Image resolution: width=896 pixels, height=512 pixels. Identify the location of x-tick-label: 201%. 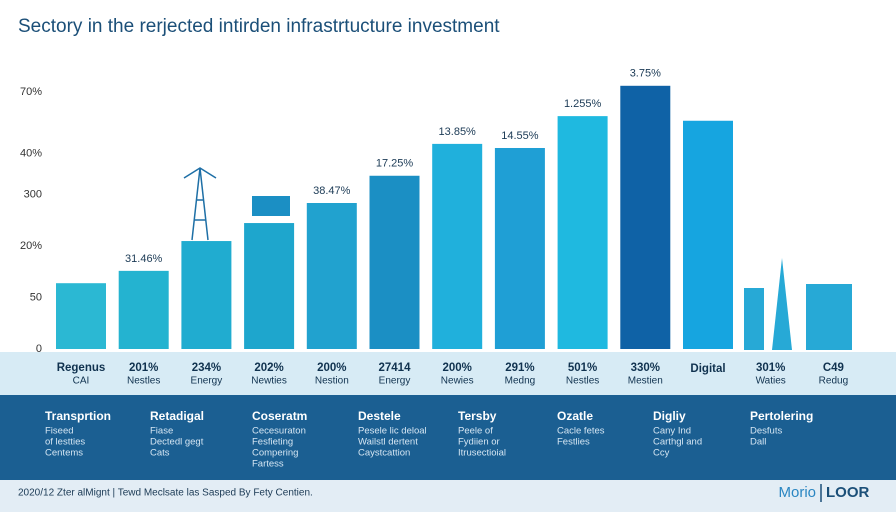
(143, 368).